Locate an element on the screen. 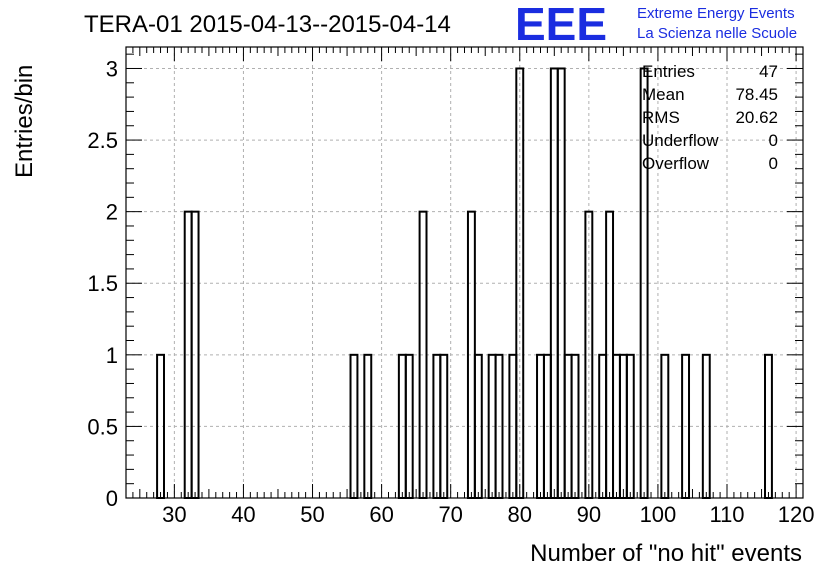  x-tick-label: 120 is located at coordinates (796, 514).